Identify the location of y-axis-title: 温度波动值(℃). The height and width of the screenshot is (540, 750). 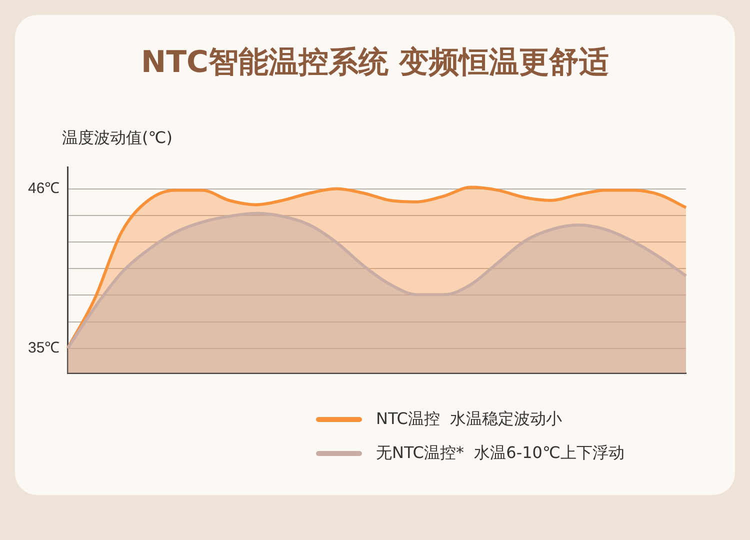
(117, 138).